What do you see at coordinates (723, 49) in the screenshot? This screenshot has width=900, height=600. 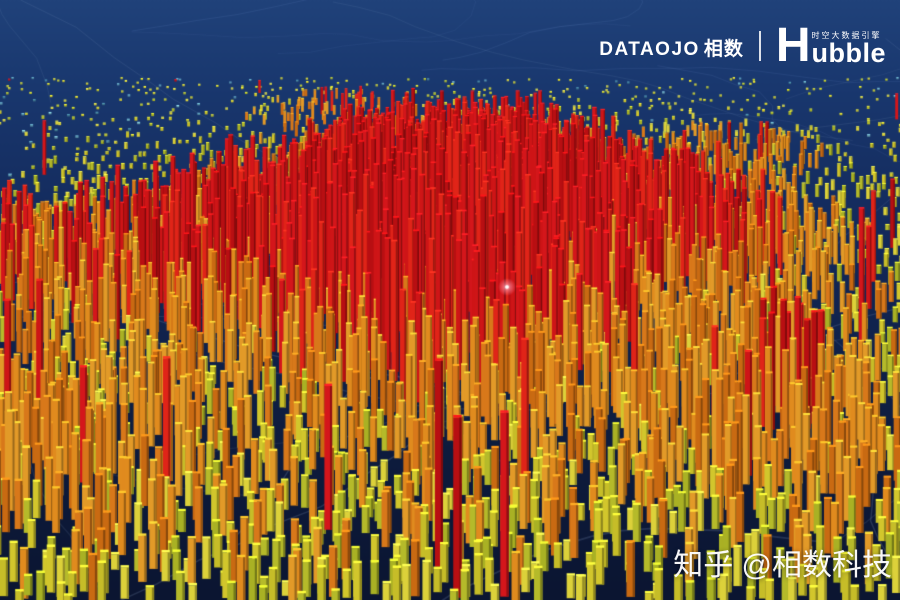 I see `dataojo-cn-label: 相数` at bounding box center [723, 49].